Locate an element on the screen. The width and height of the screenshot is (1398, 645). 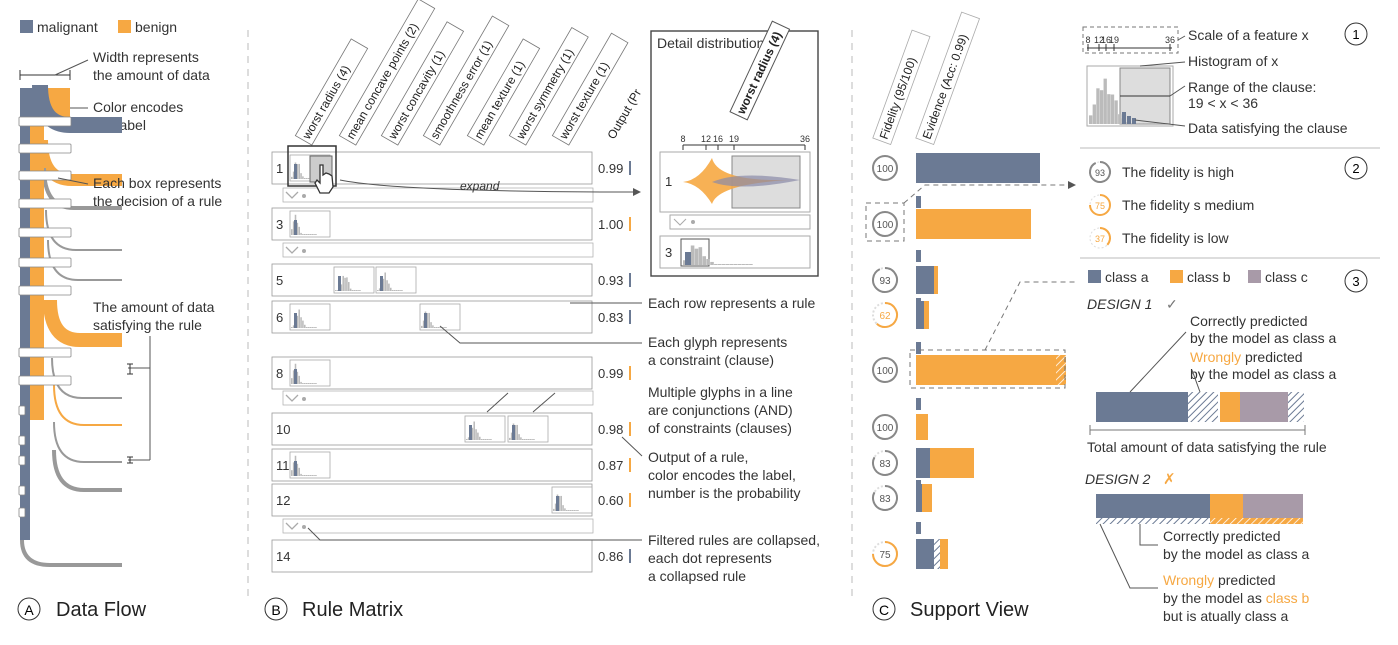
wrong-rest: predicted is located at coordinates (1244, 580).